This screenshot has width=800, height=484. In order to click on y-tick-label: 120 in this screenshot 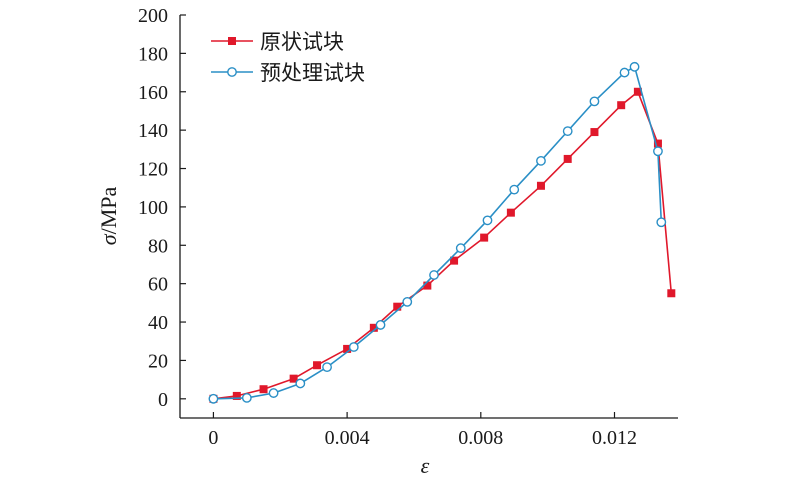, I will do `click(153, 170)`.